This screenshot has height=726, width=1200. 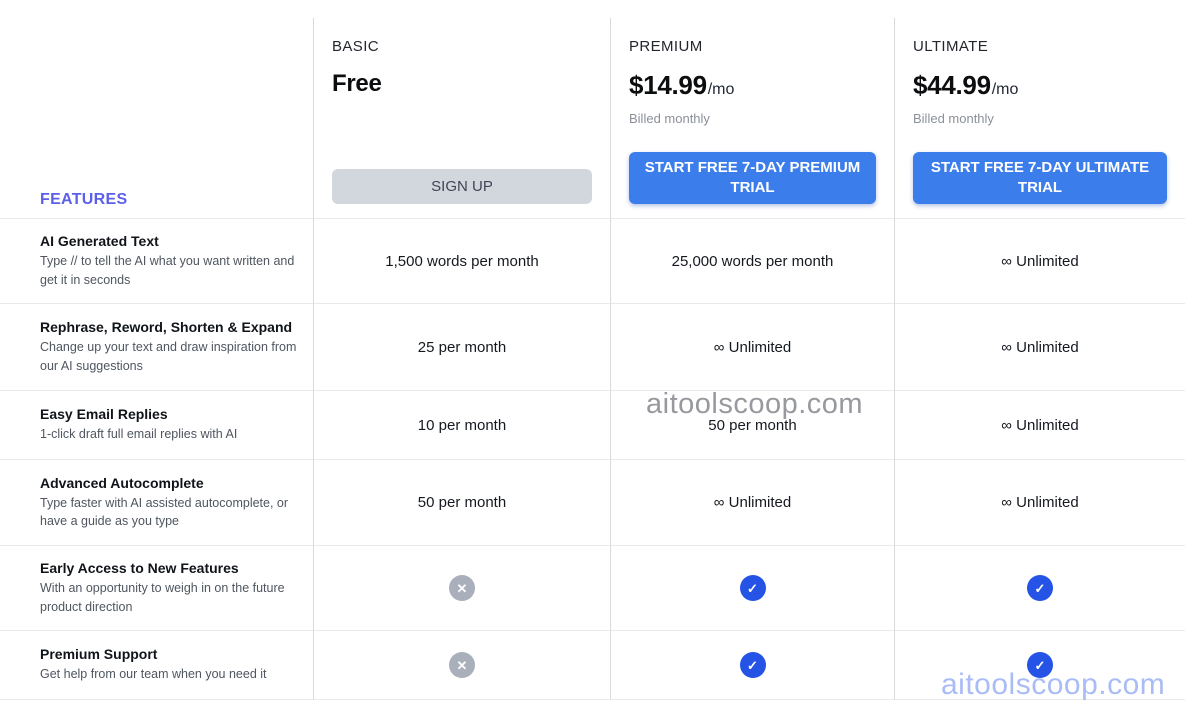 What do you see at coordinates (1053, 684) in the screenshot?
I see `watermark-bottom-right: aitoolscoop.com` at bounding box center [1053, 684].